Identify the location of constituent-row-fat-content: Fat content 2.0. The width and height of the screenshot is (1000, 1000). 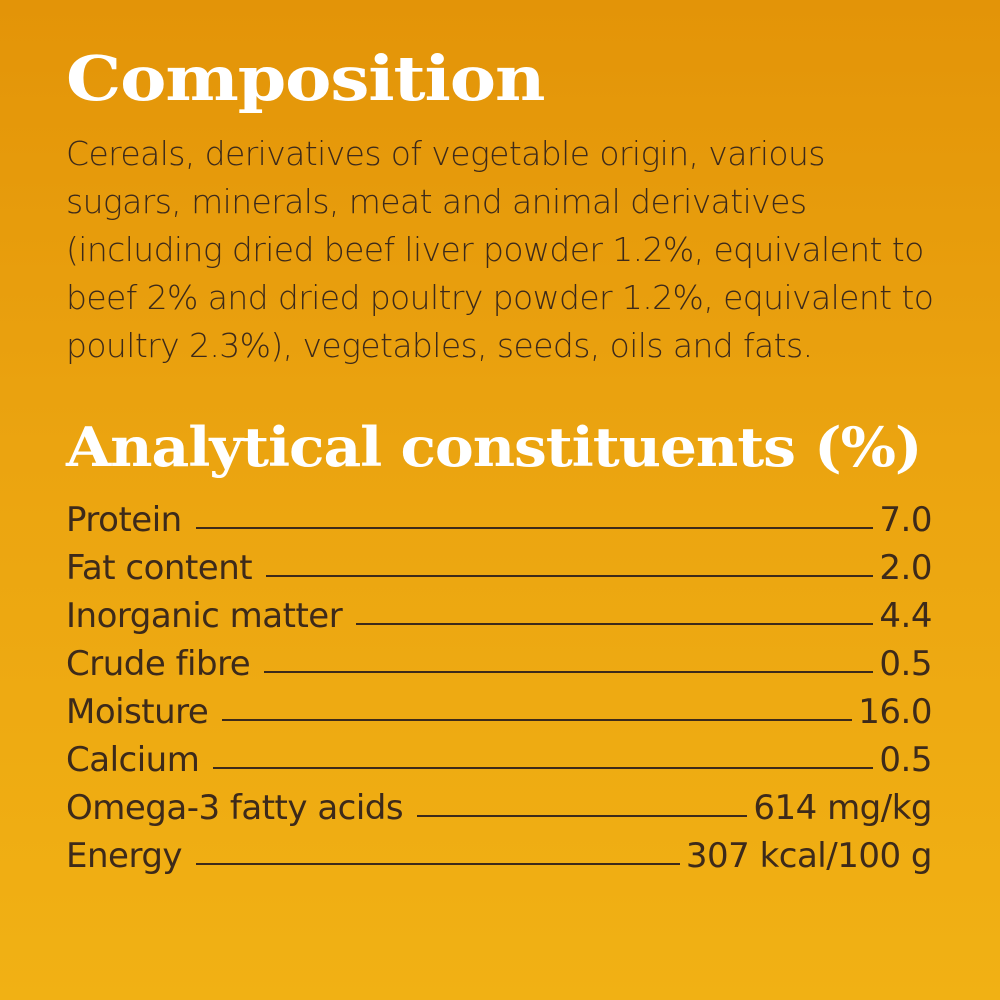
(499, 572).